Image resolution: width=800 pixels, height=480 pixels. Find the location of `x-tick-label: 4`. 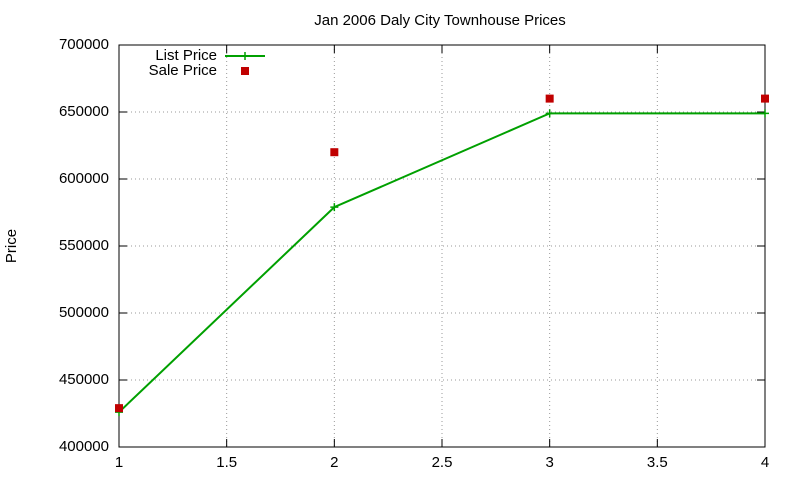

x-tick-label: 4 is located at coordinates (765, 462).